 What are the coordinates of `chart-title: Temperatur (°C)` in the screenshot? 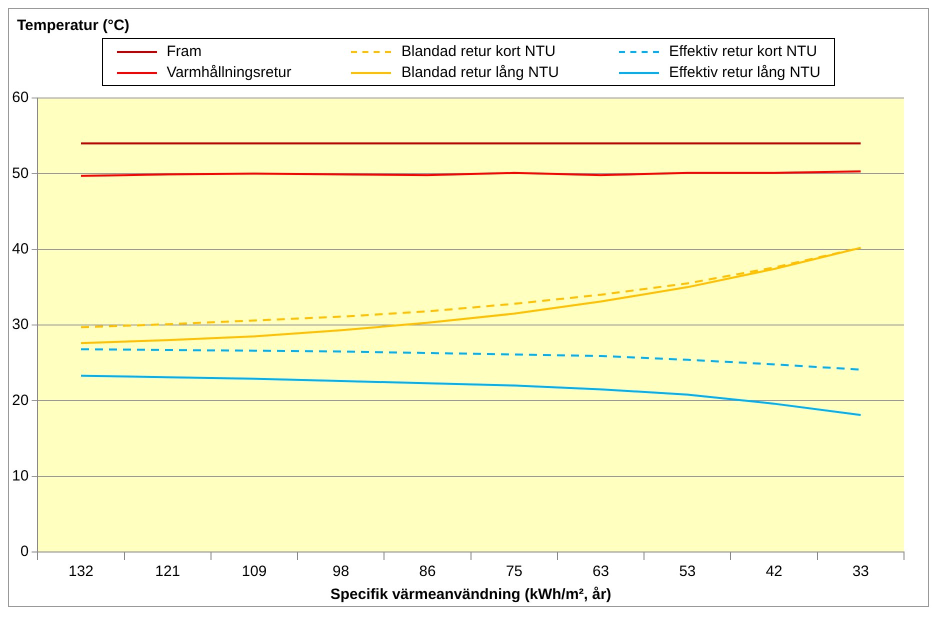 It's located at (73, 25).